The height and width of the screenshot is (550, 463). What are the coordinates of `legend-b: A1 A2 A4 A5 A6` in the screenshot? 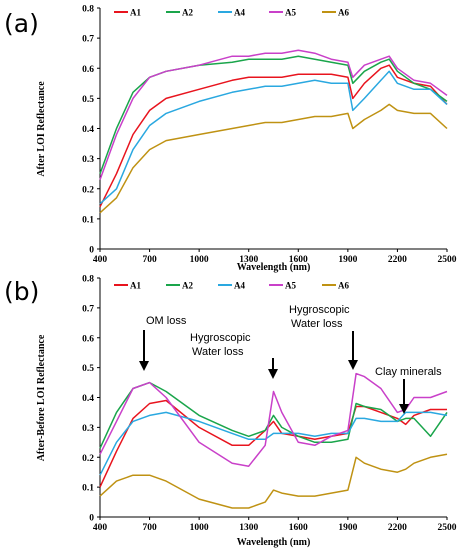 It's located at (231, 286).